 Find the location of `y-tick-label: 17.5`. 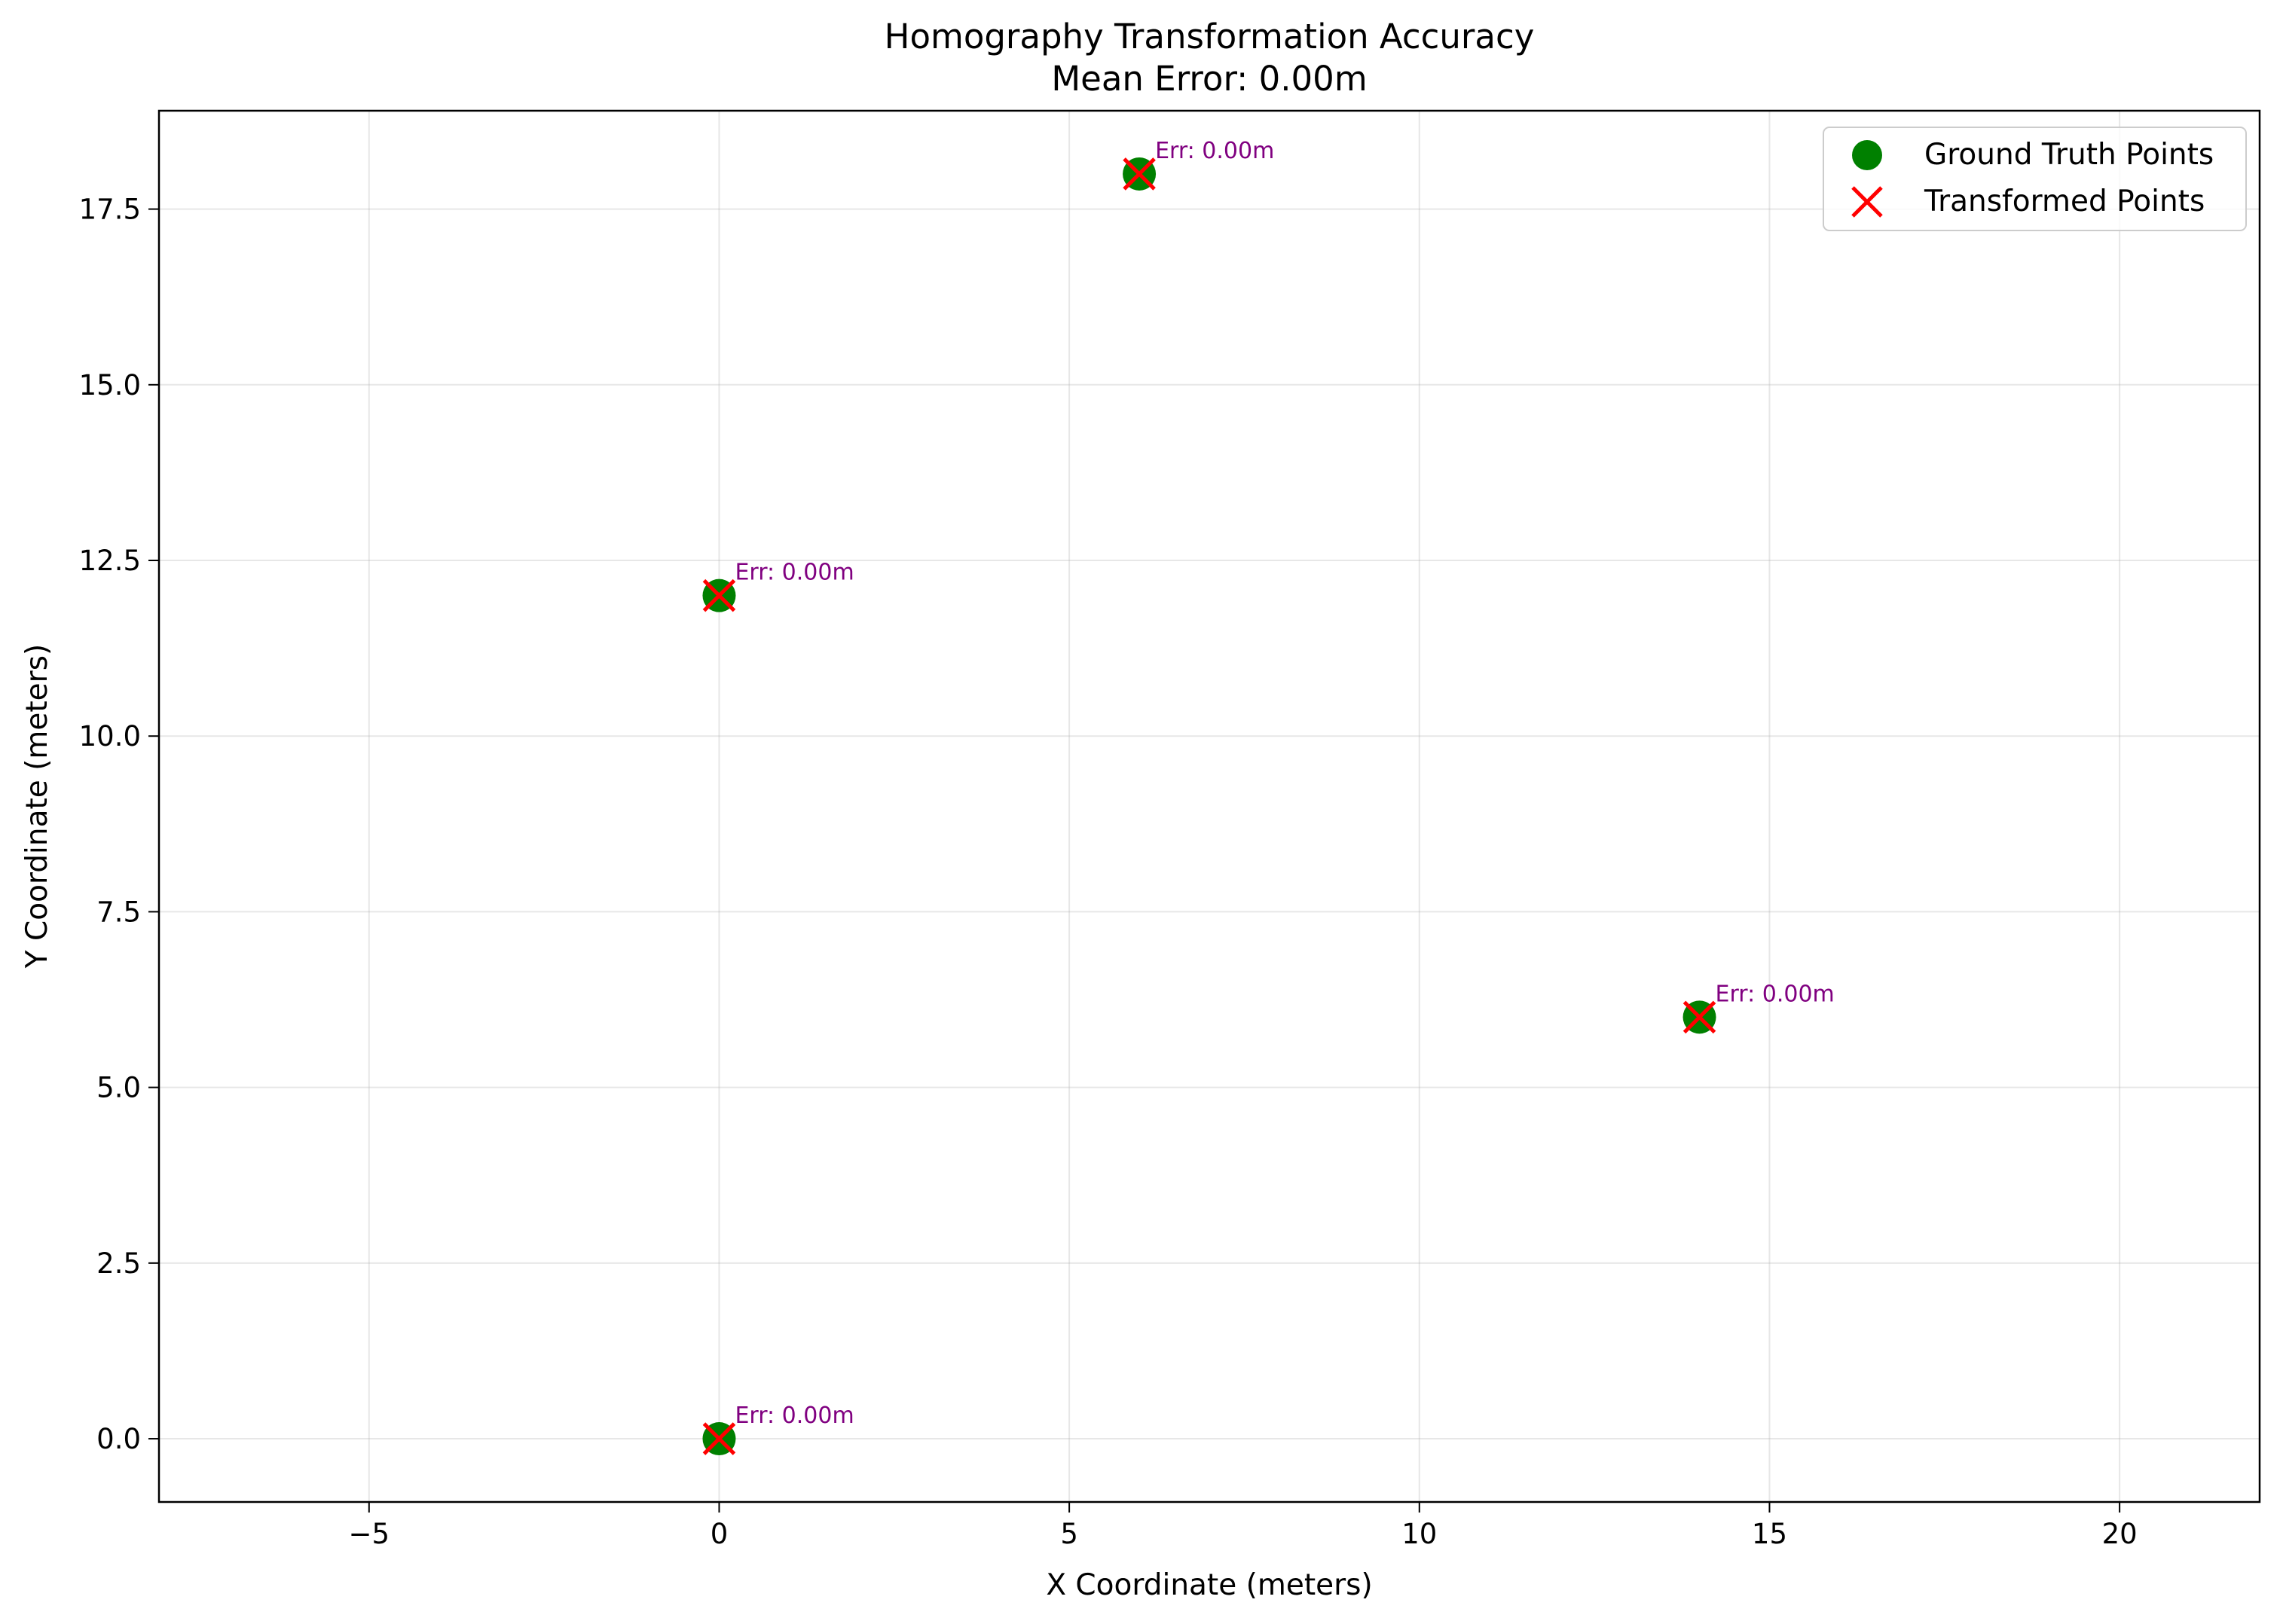

y-tick-label: 17.5 is located at coordinates (110, 210).